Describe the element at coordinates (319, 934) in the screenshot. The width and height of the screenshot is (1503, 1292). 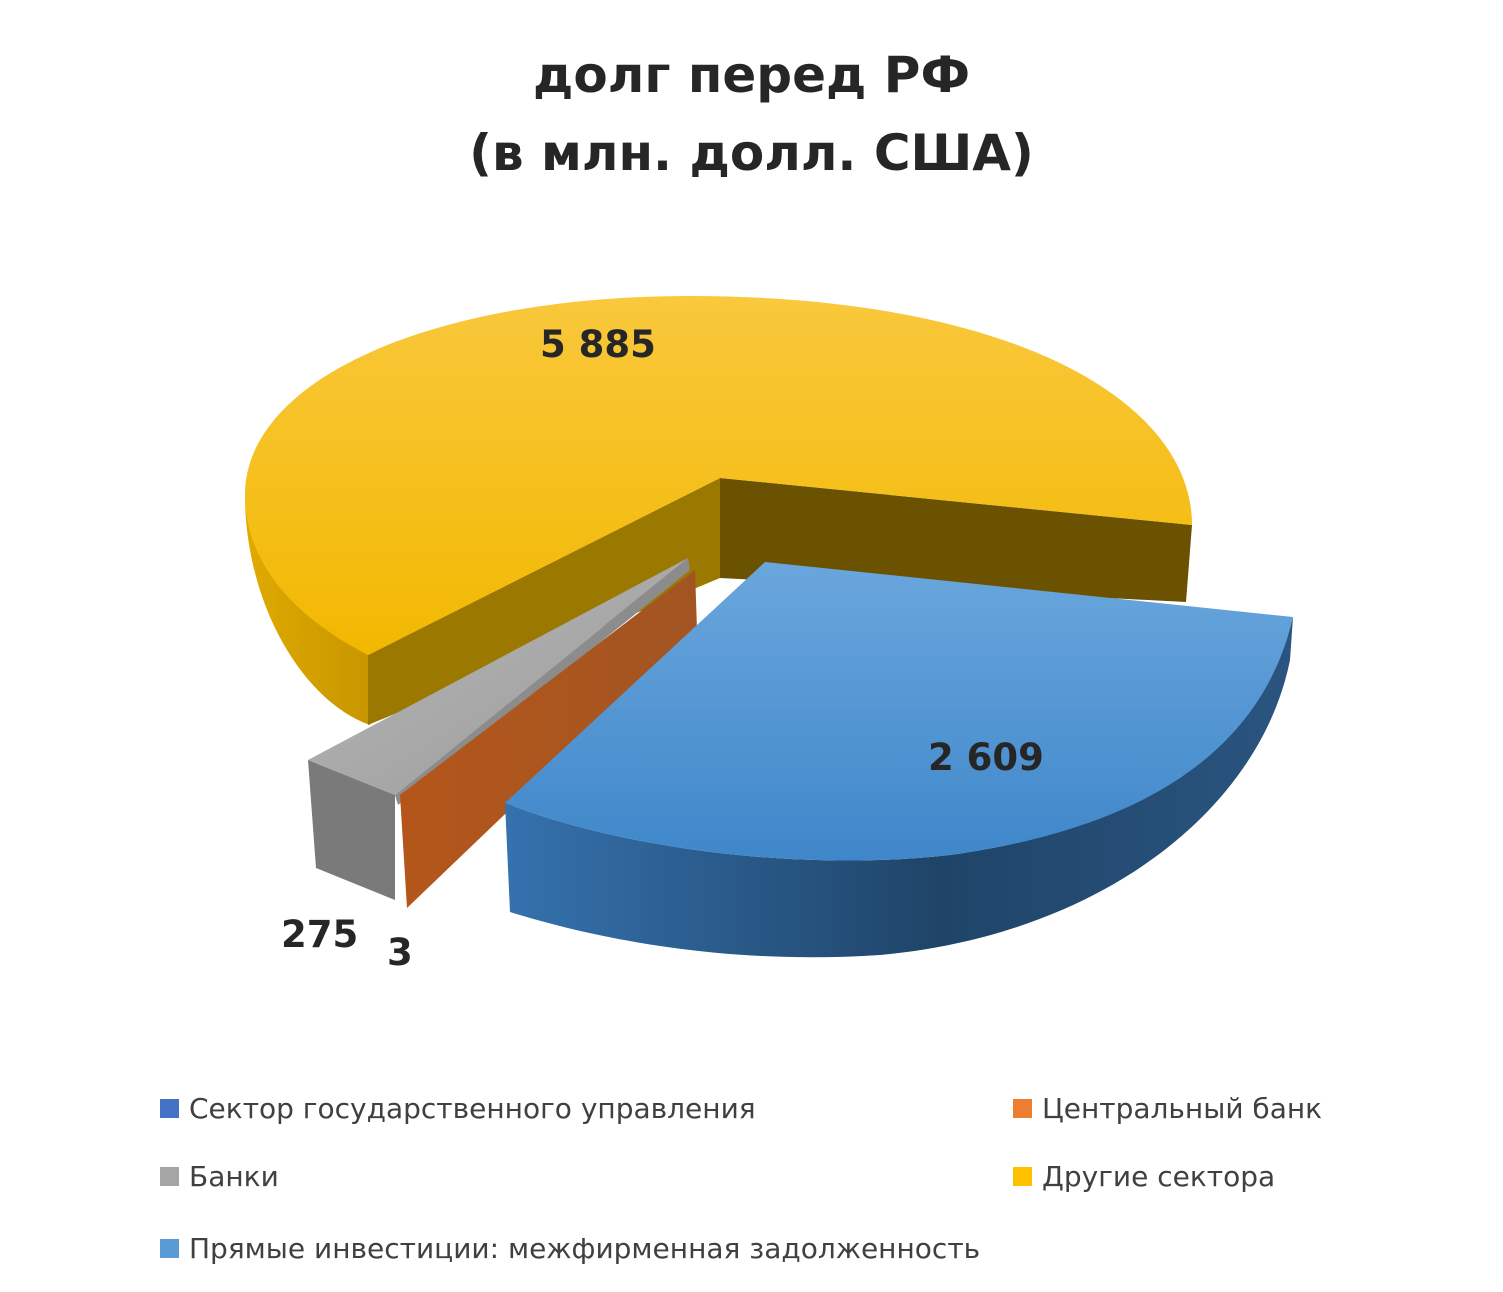
I see `data-label-banki: 275` at that location.